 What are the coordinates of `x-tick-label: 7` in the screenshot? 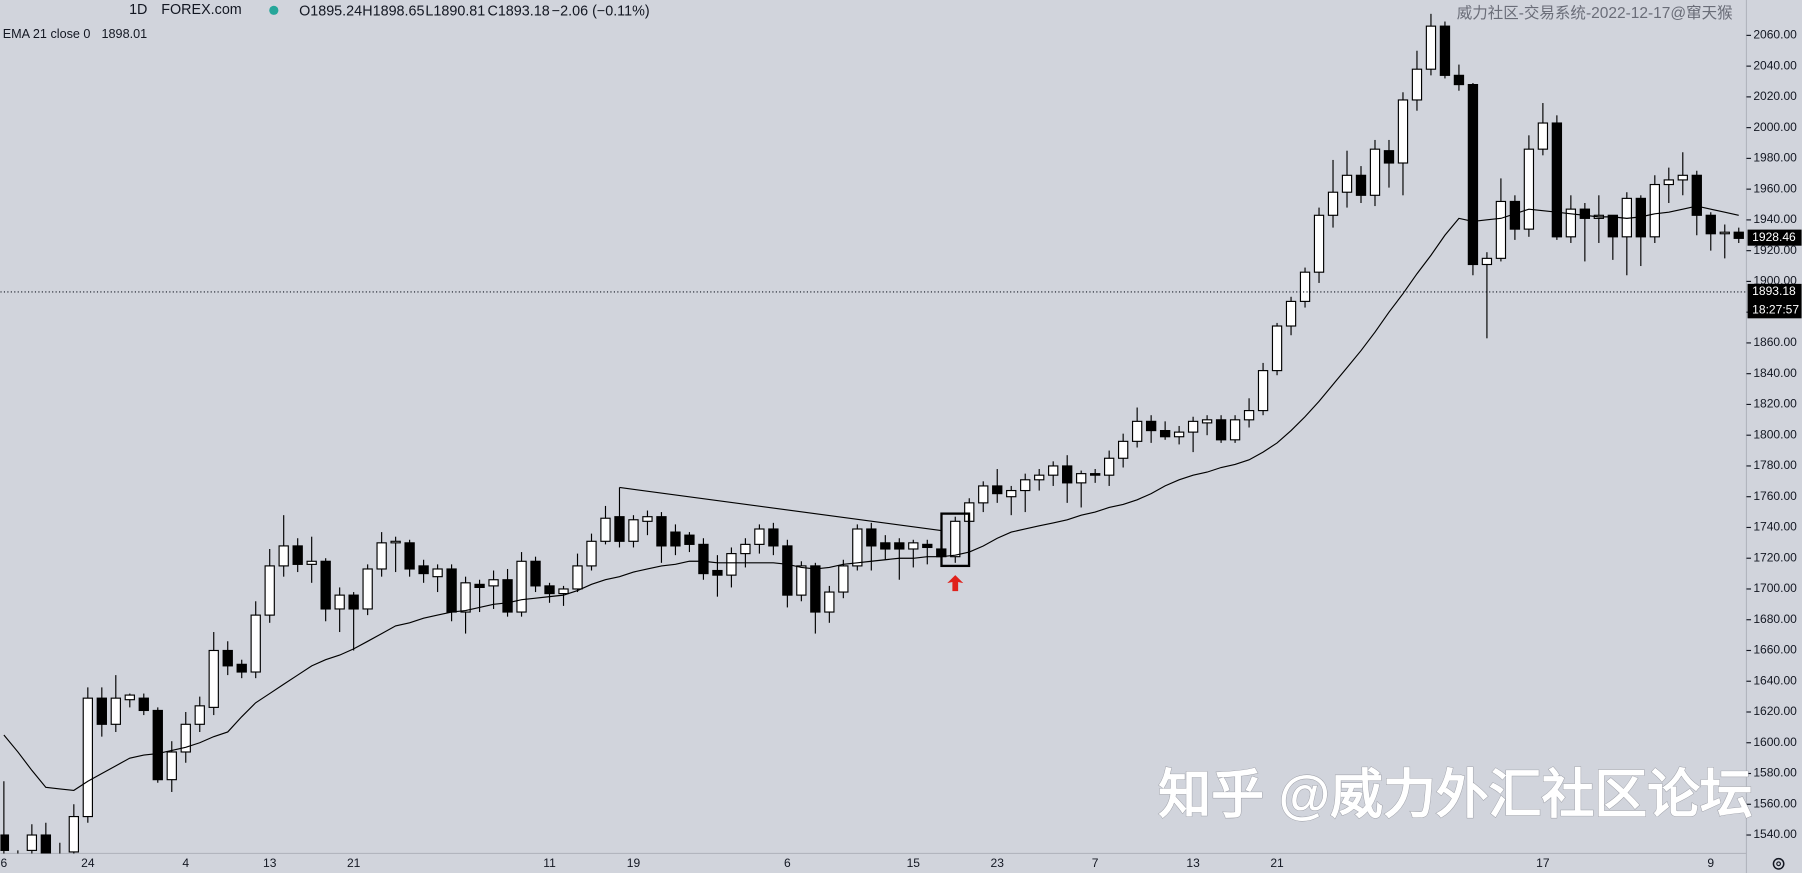 It's located at (1095, 863).